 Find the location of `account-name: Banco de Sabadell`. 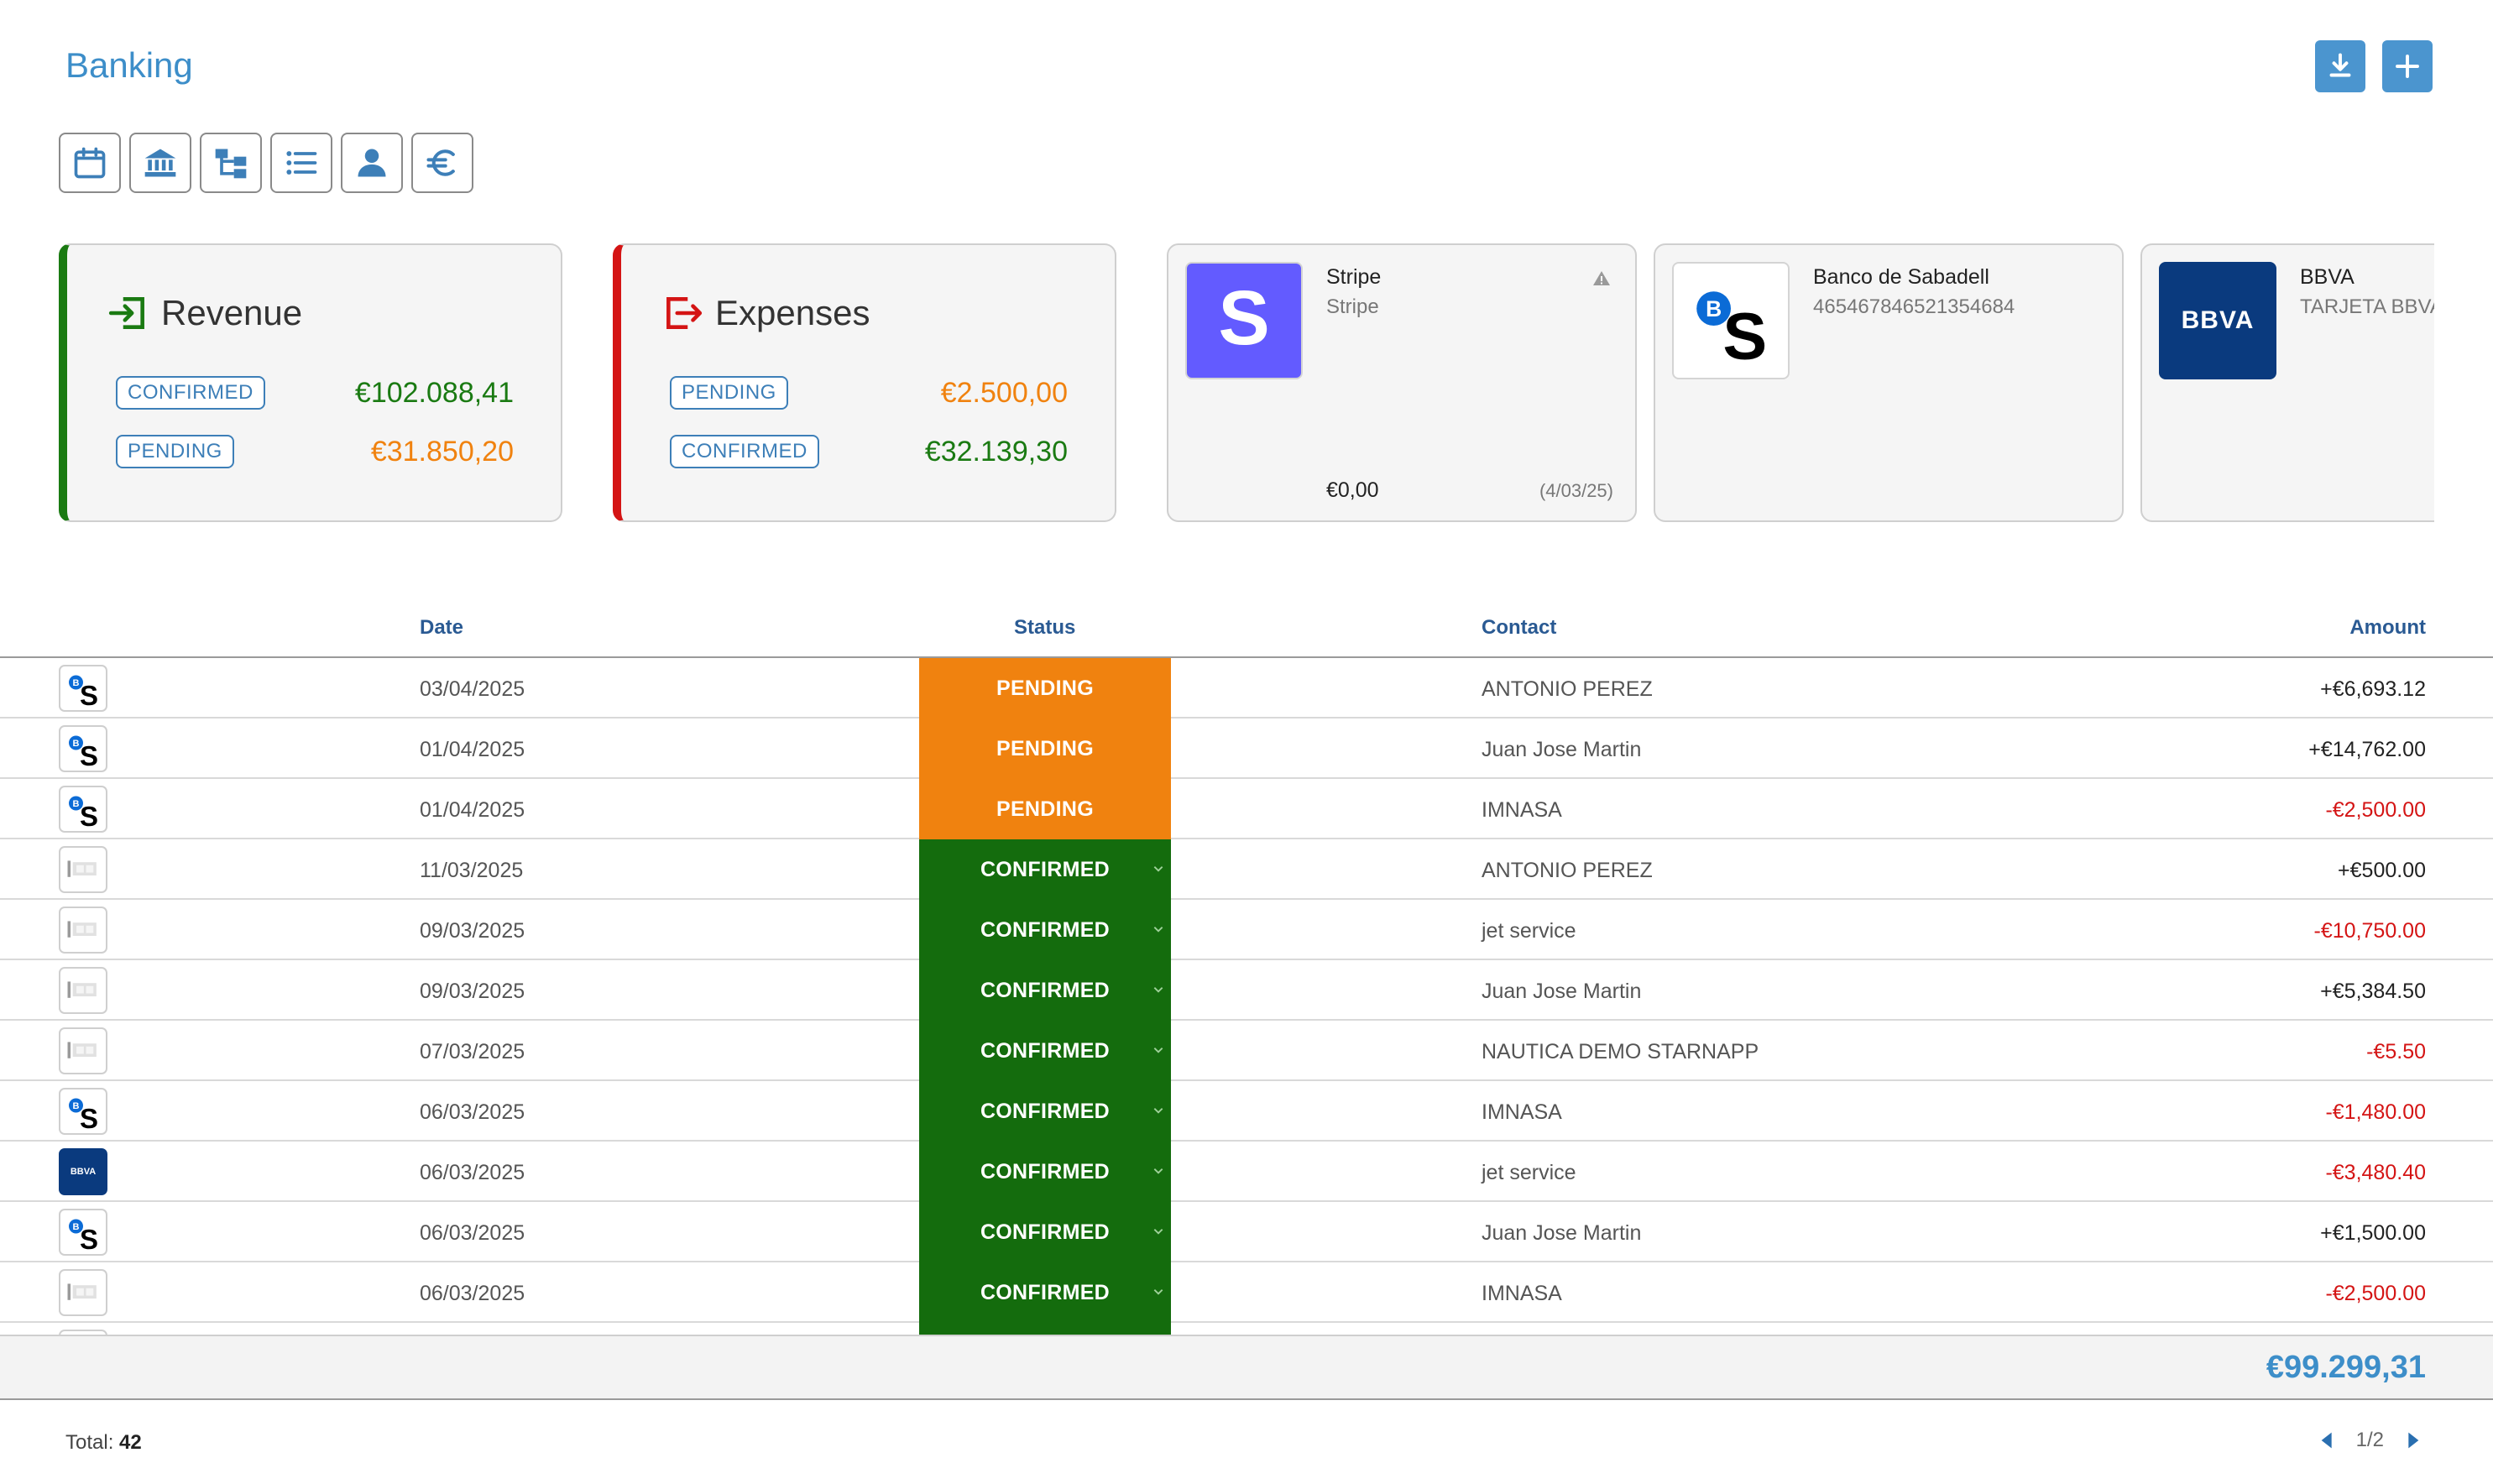

account-name: Banco de Sabadell is located at coordinates (1901, 277).